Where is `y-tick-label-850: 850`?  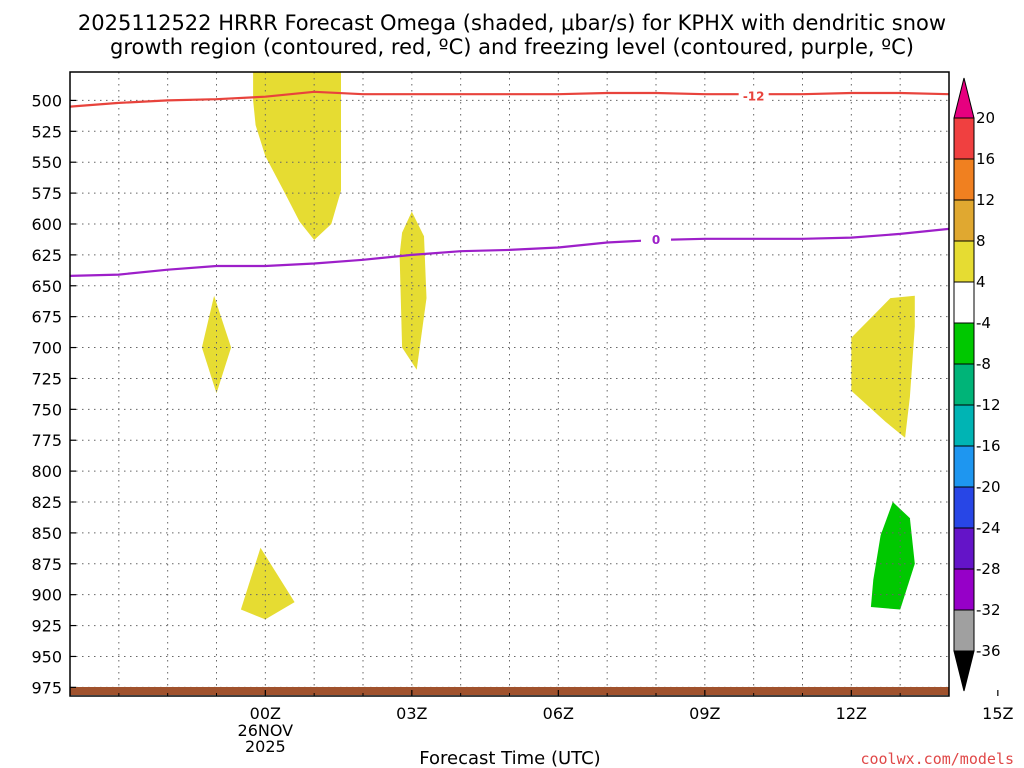
y-tick-label-850: 850 is located at coordinates (46, 533).